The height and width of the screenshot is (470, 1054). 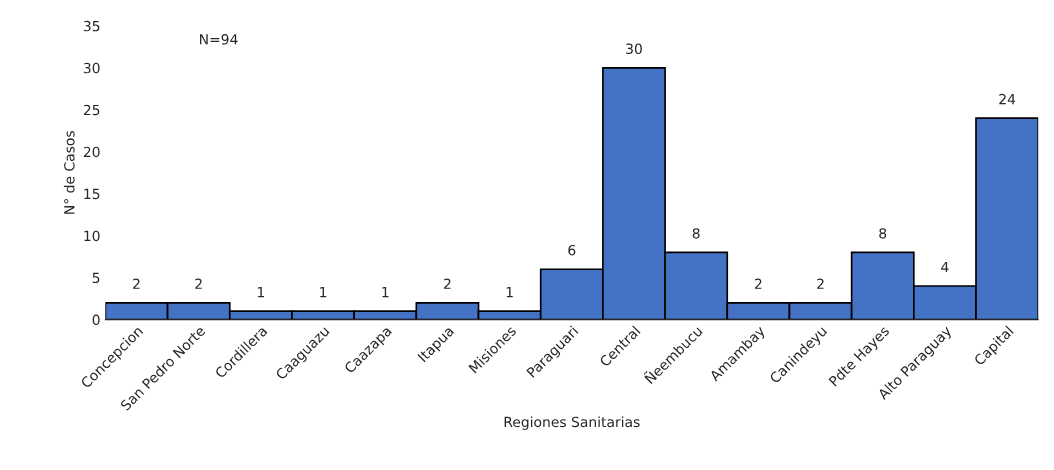 What do you see at coordinates (96, 278) in the screenshot?
I see `y-tick-label: 5` at bounding box center [96, 278].